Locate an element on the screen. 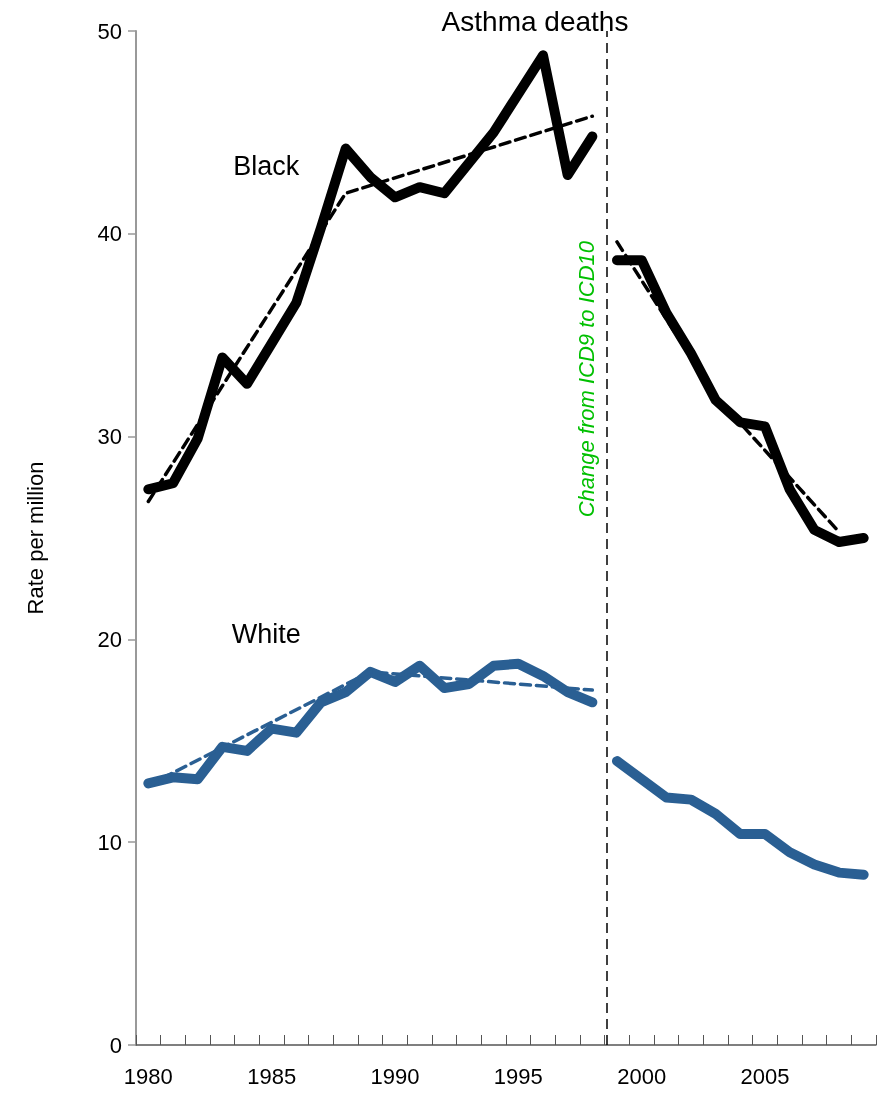 The height and width of the screenshot is (1108, 878). y-tick-label: 30 is located at coordinates (109, 437).